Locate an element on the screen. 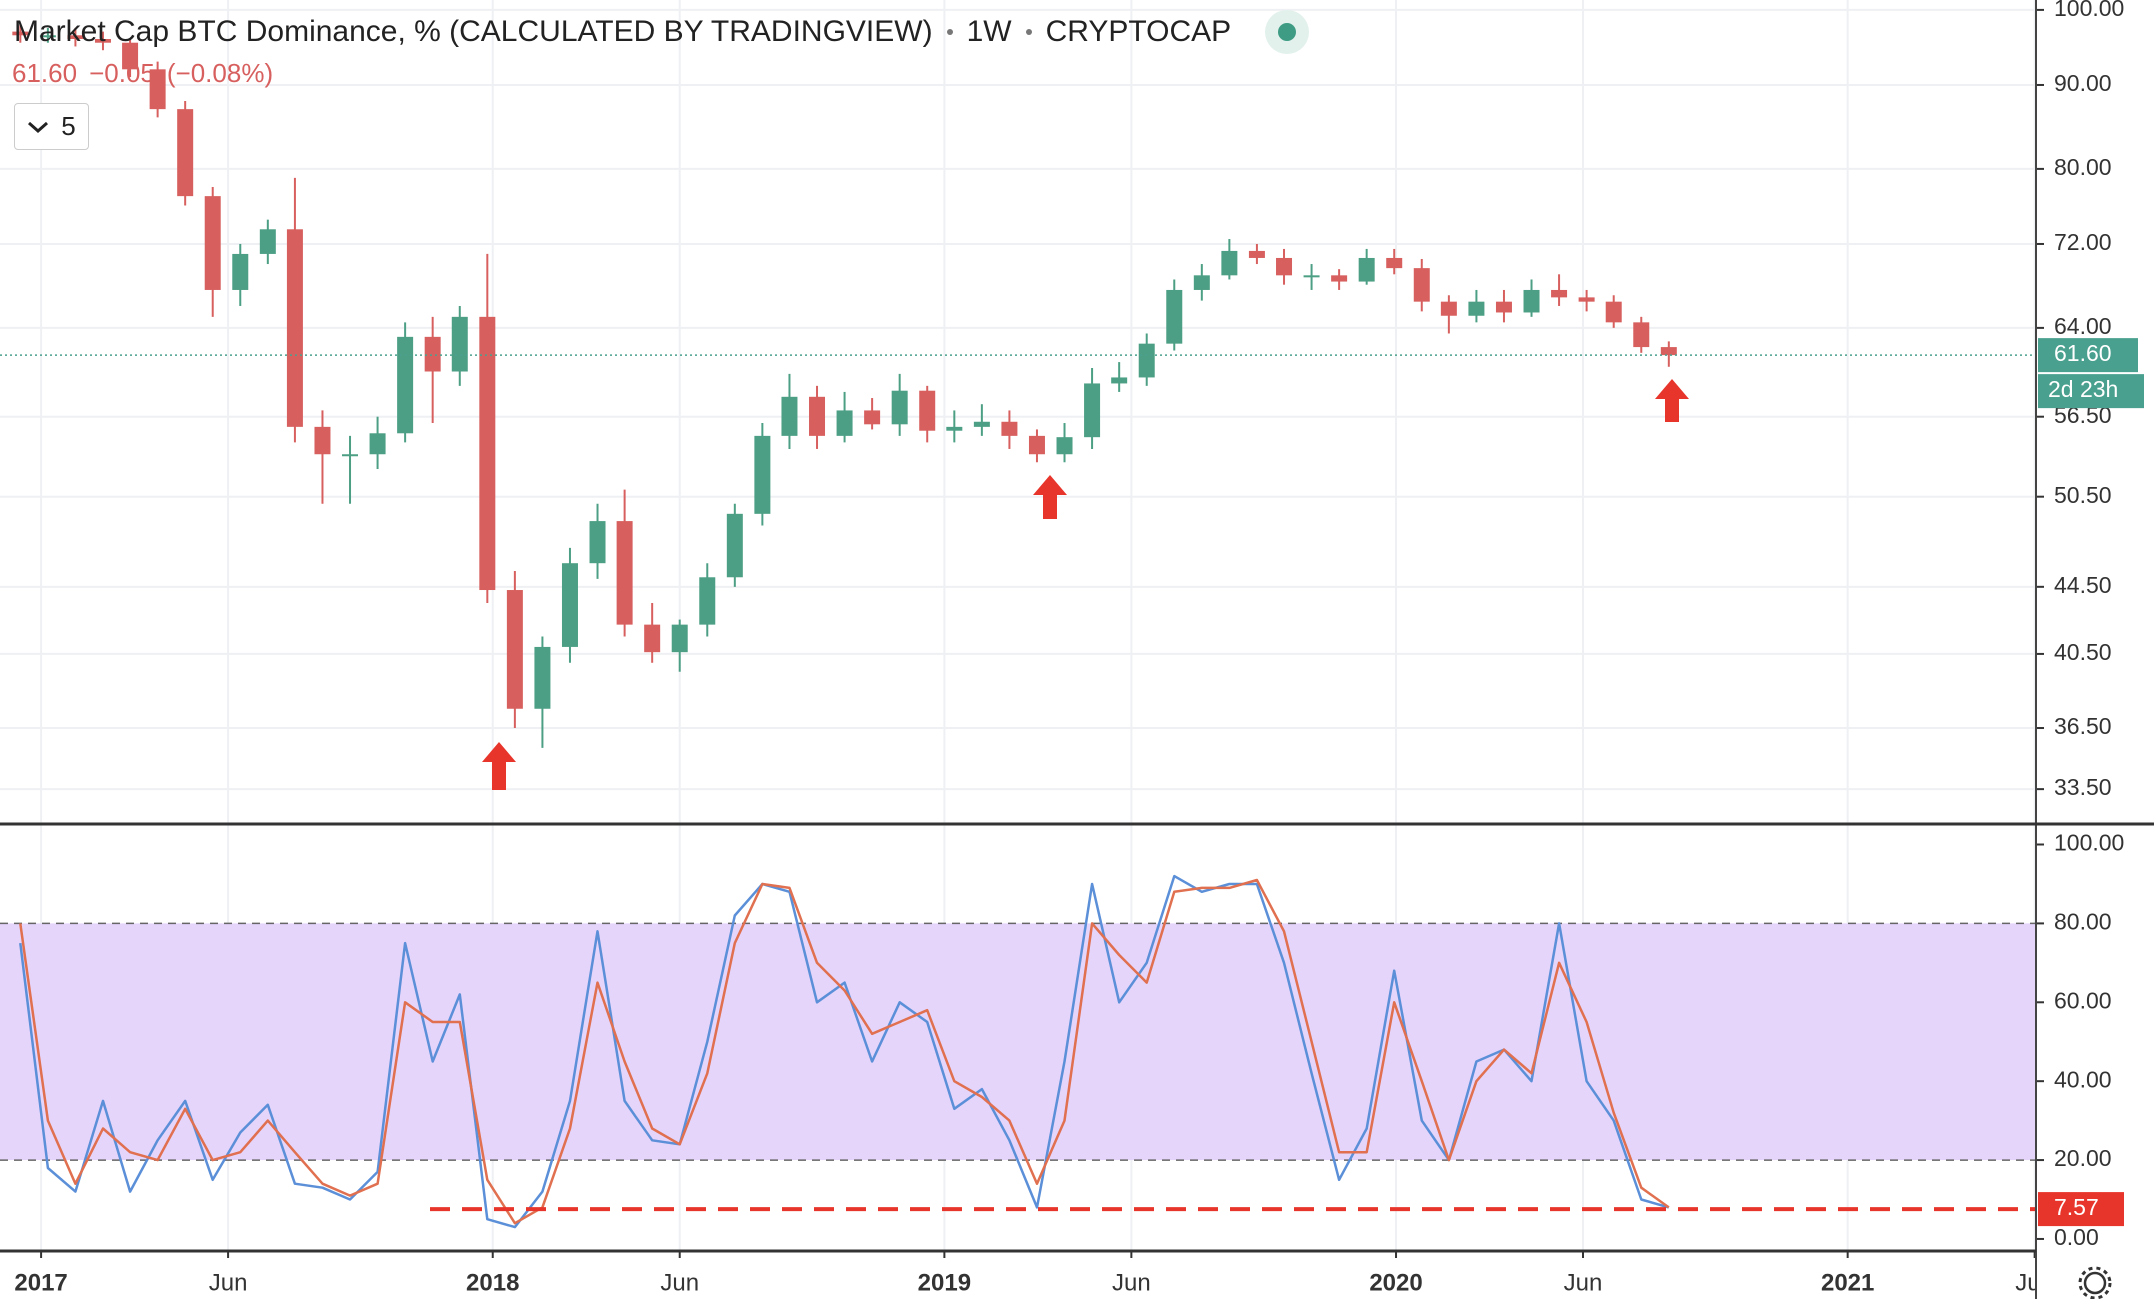  countdown-box is located at coordinates (2091, 391).